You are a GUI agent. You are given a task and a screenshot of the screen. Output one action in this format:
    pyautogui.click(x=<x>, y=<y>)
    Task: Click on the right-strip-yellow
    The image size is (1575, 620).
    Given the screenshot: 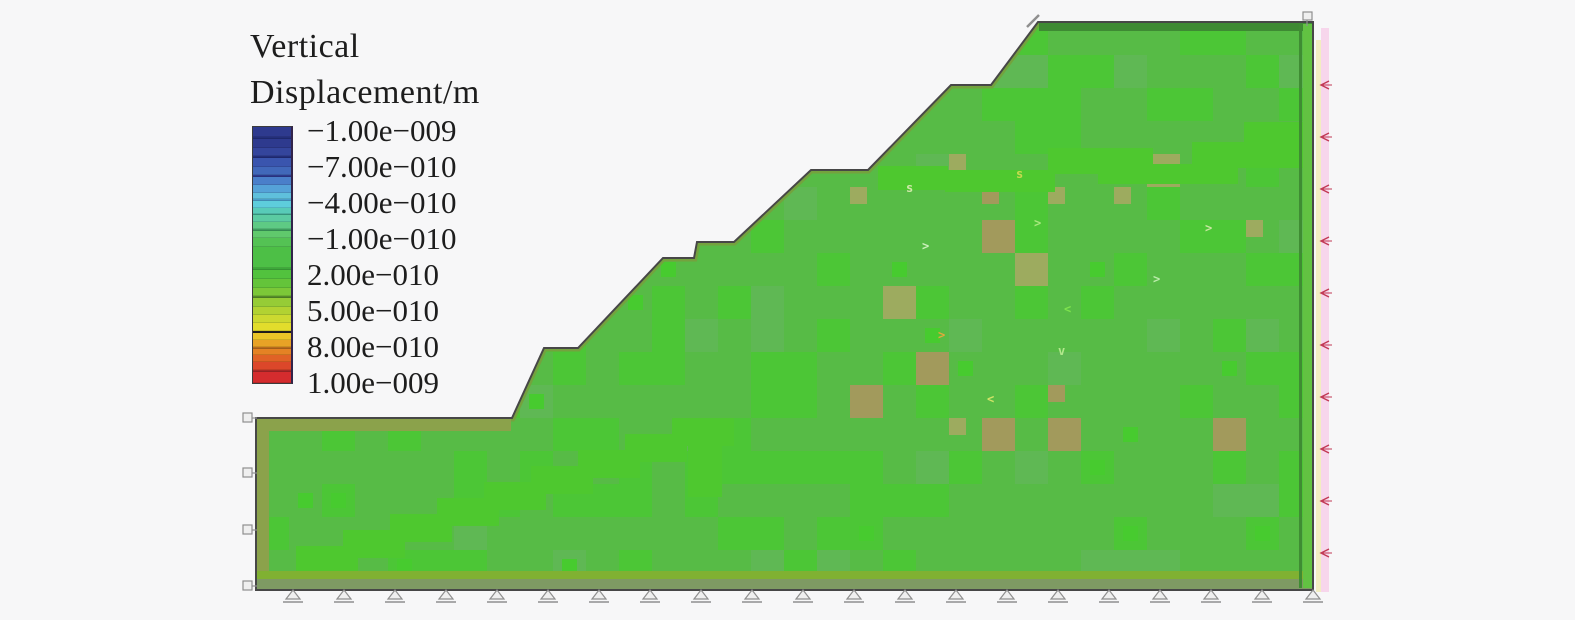 What is the action you would take?
    pyautogui.click(x=1318, y=316)
    